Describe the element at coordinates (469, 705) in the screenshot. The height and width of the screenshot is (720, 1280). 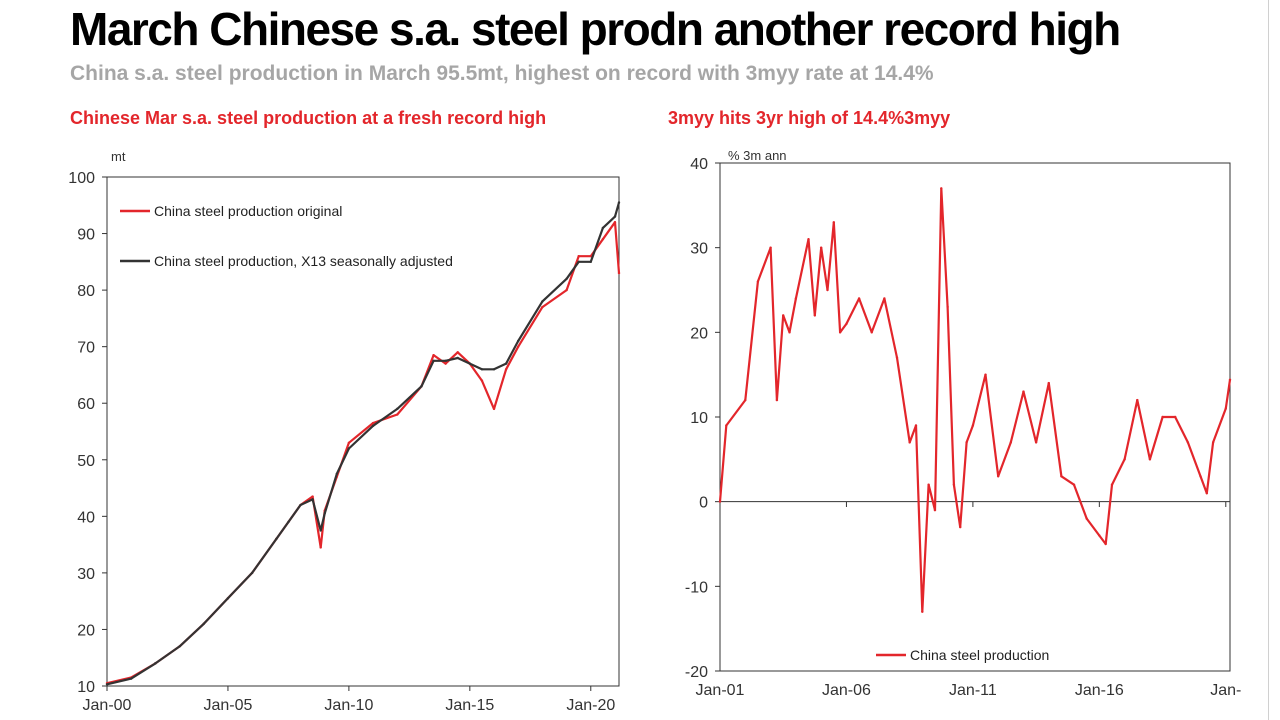
I see `x-tick-label: Jan-15` at that location.